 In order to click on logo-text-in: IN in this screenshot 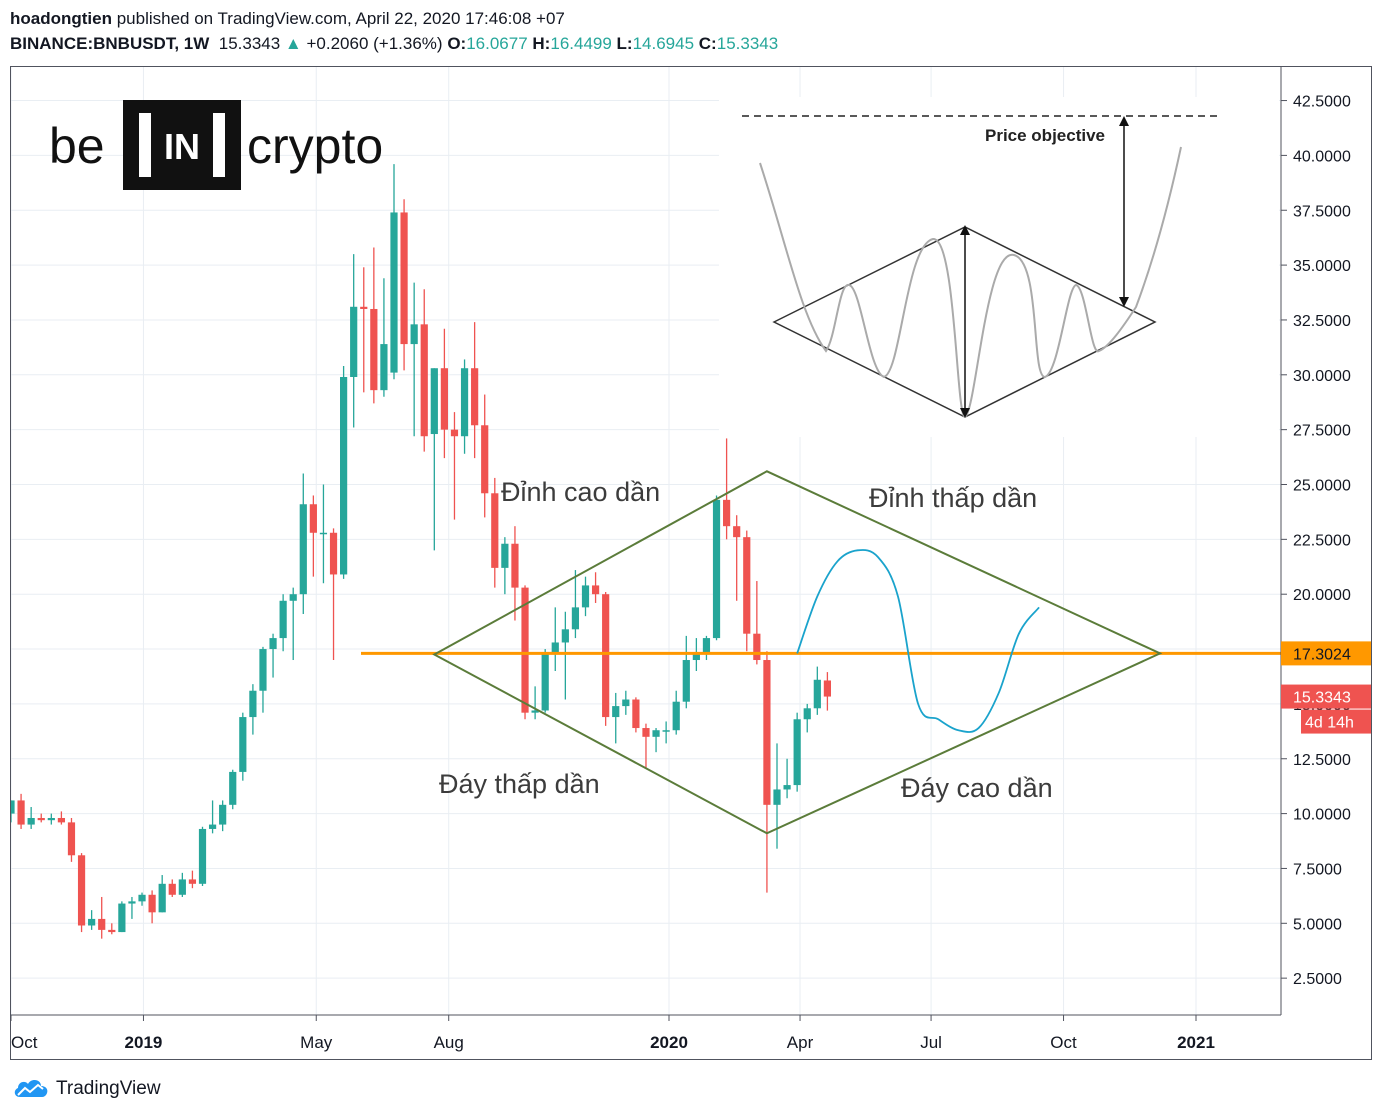, I will do `click(182, 146)`.